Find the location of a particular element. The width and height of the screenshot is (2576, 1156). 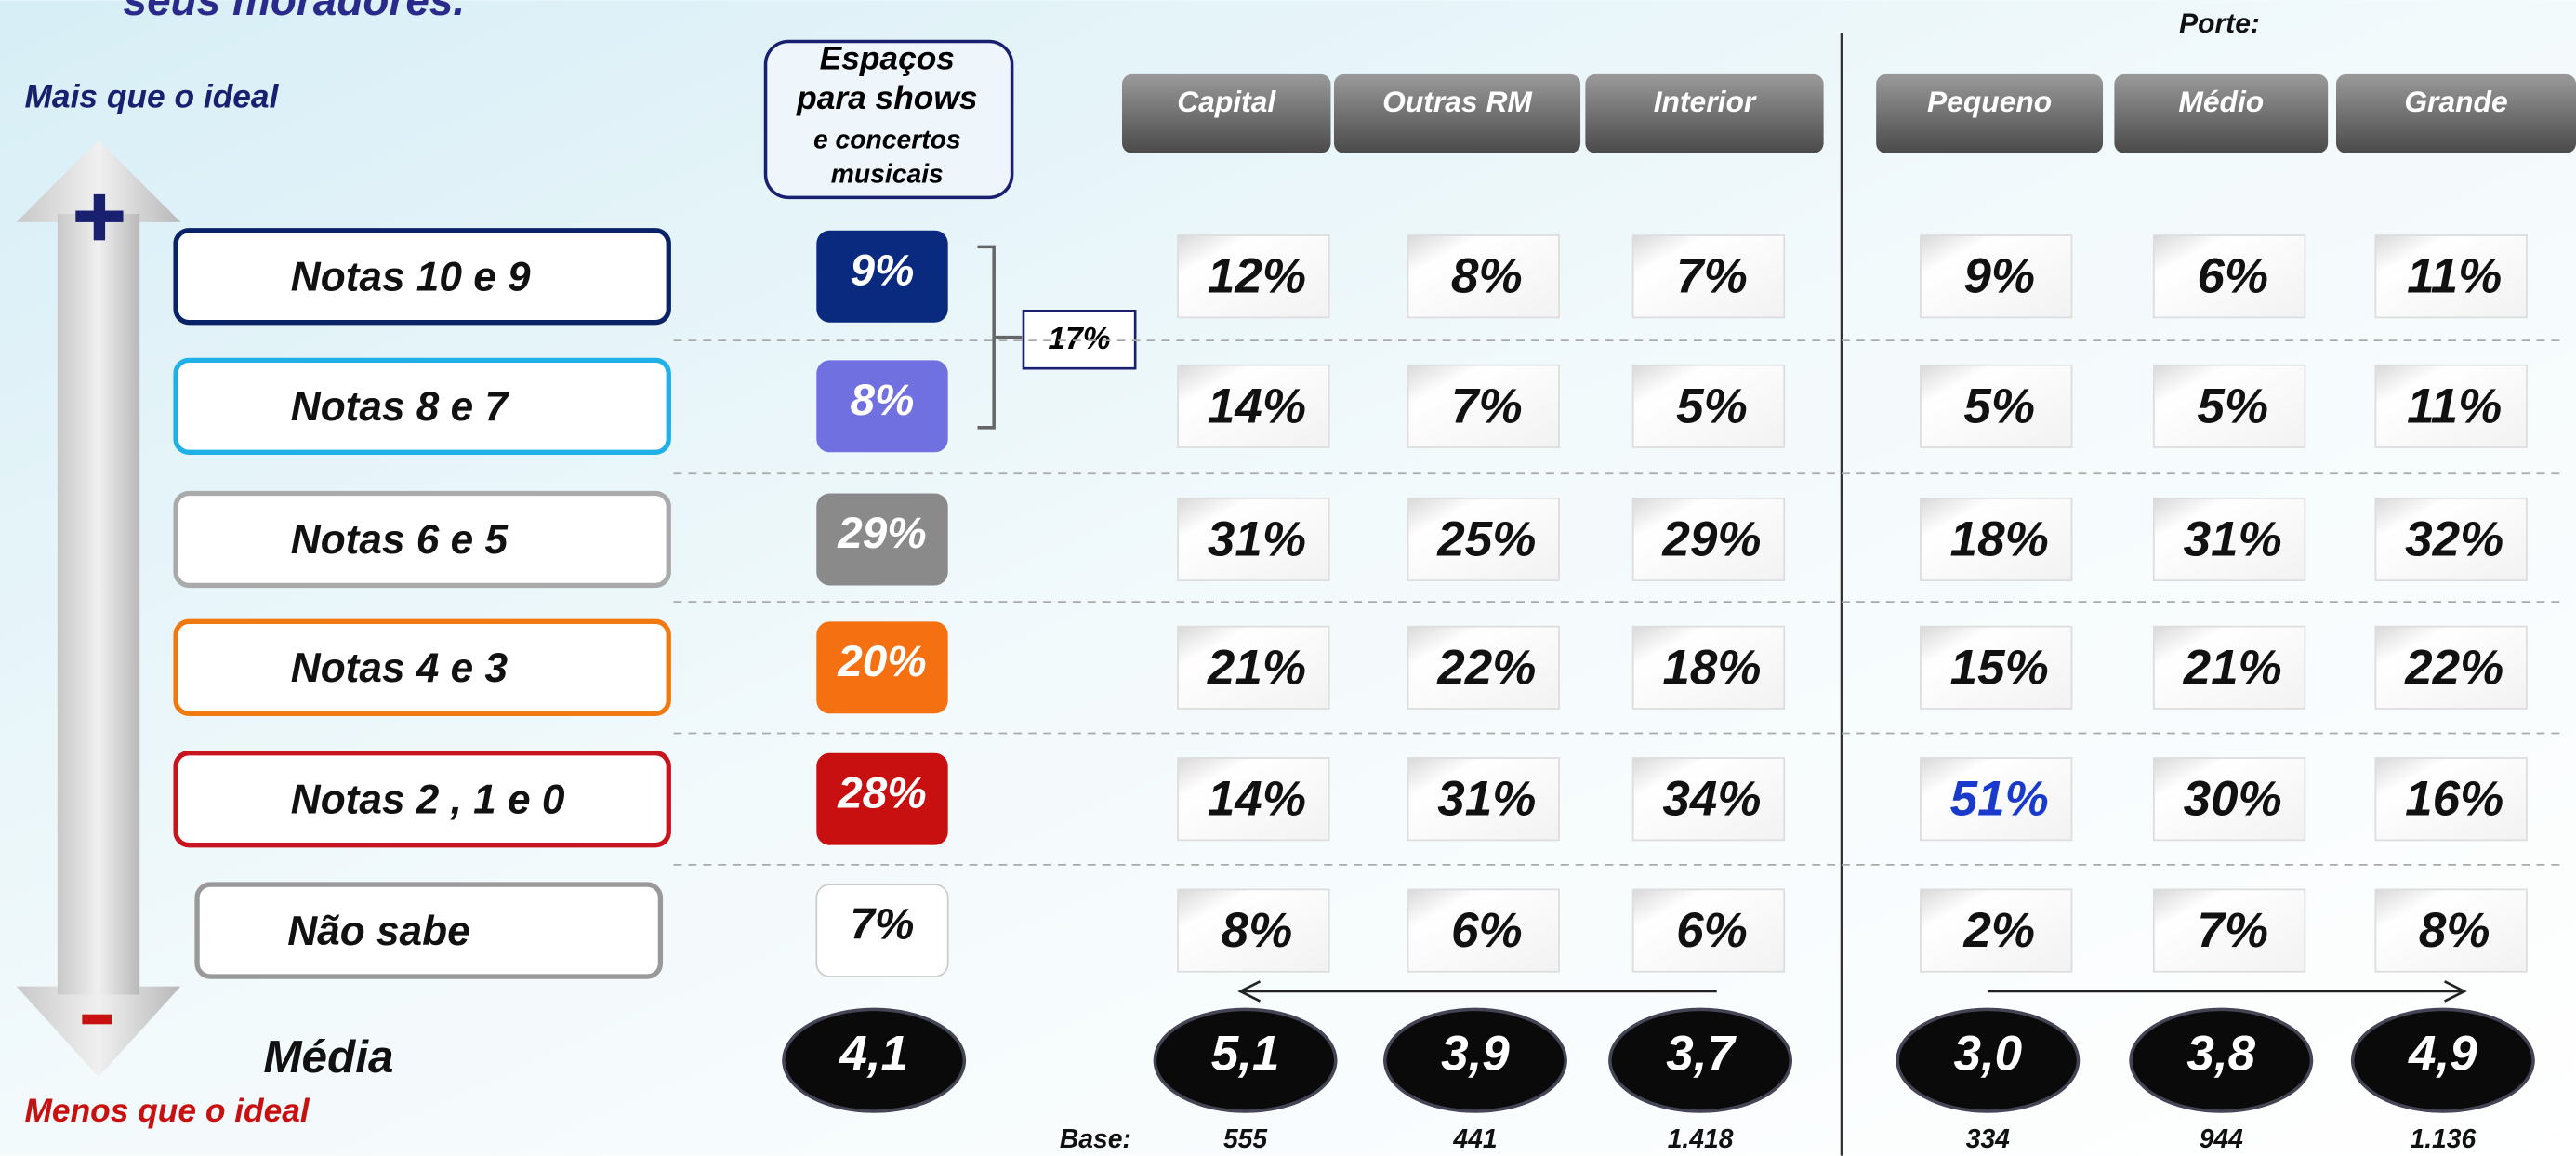

cell-value: 15% is located at coordinates (1999, 668).